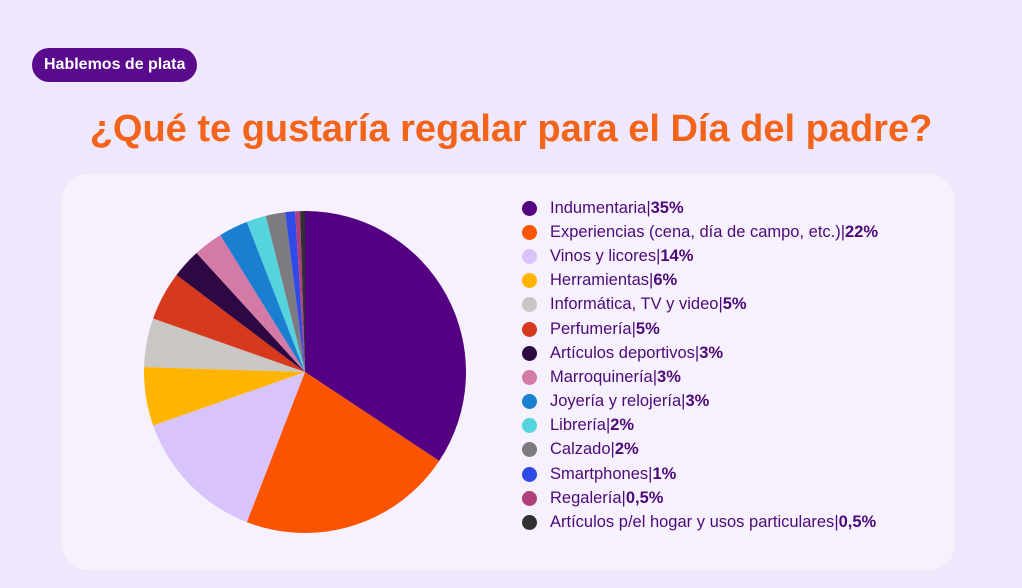 This screenshot has height=588, width=1022. I want to click on legend-item: Smartphones | 1%, so click(700, 474).